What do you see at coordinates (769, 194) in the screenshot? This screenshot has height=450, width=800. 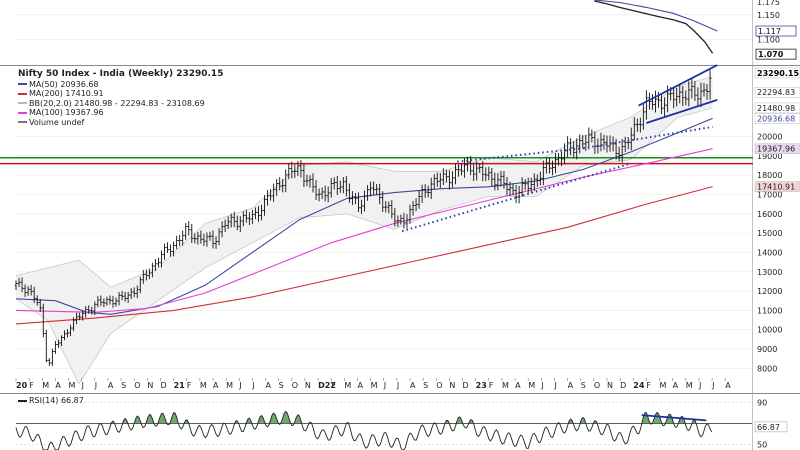 I see `price-y-tick-label: 17000` at bounding box center [769, 194].